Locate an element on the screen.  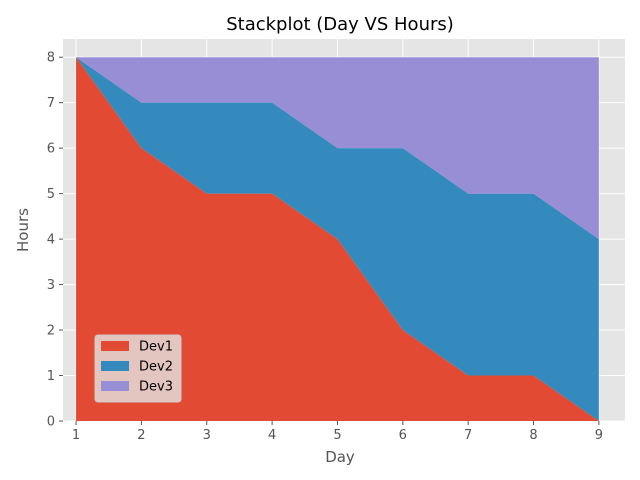
x-tick-label: 9 is located at coordinates (599, 435).